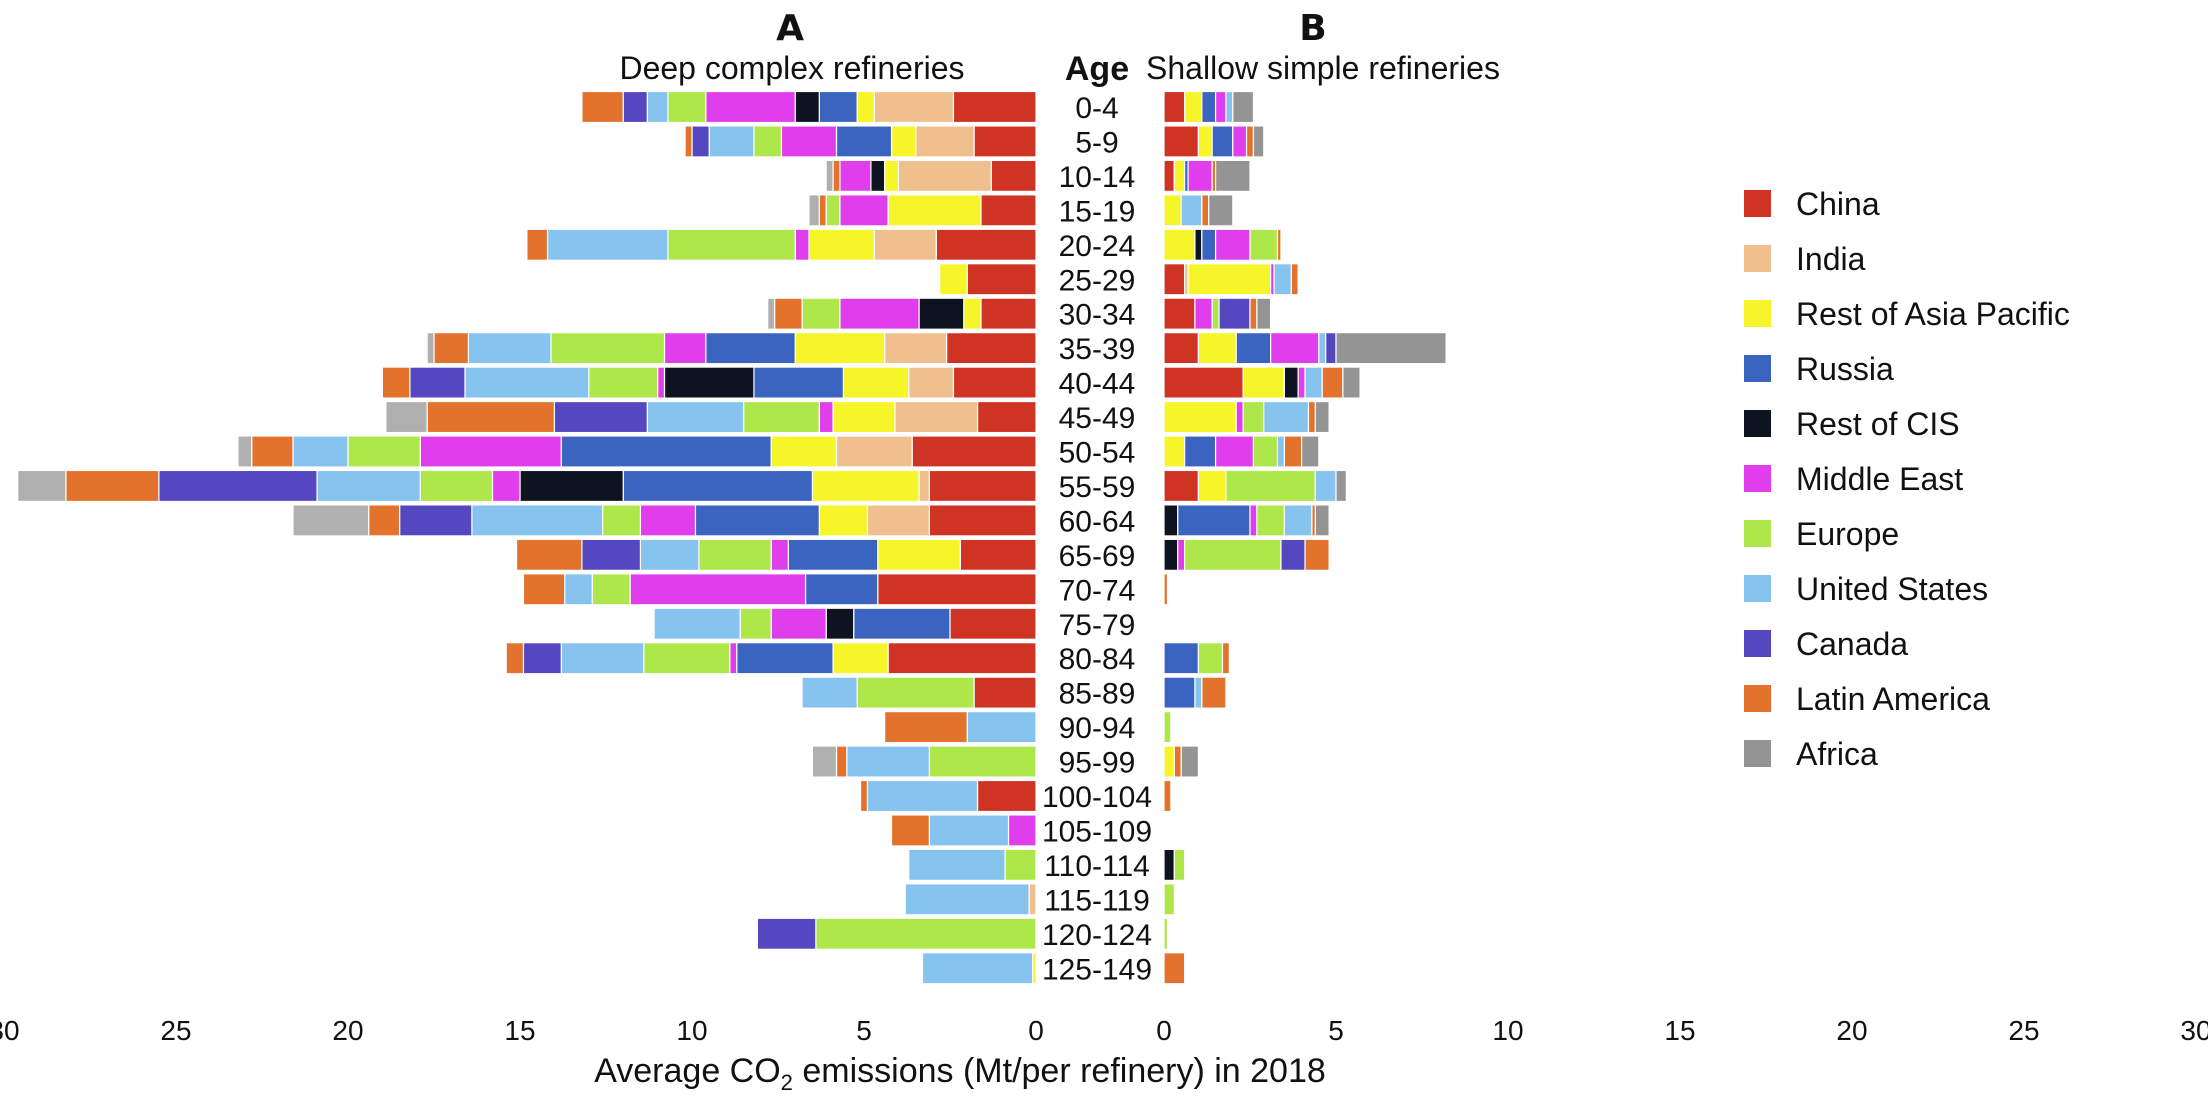 The width and height of the screenshot is (2208, 1097). I want to click on legend-label: Latin America, so click(1893, 699).